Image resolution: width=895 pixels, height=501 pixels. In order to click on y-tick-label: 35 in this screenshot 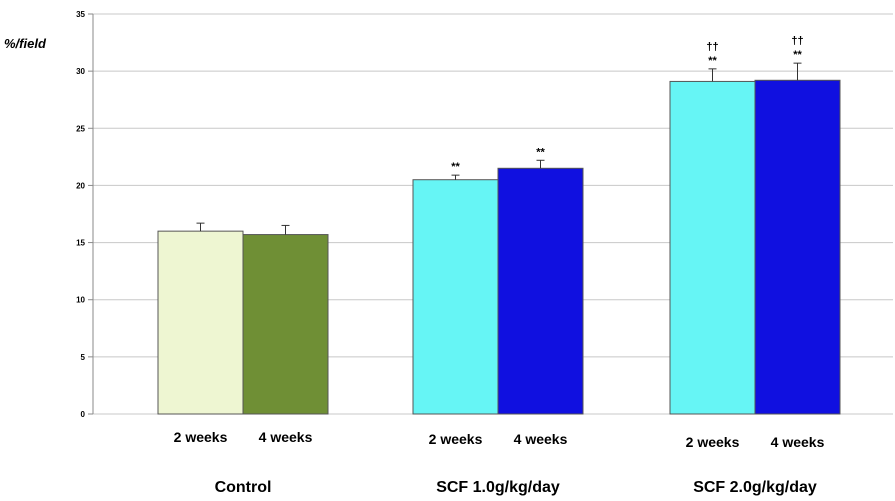, I will do `click(80, 14)`.